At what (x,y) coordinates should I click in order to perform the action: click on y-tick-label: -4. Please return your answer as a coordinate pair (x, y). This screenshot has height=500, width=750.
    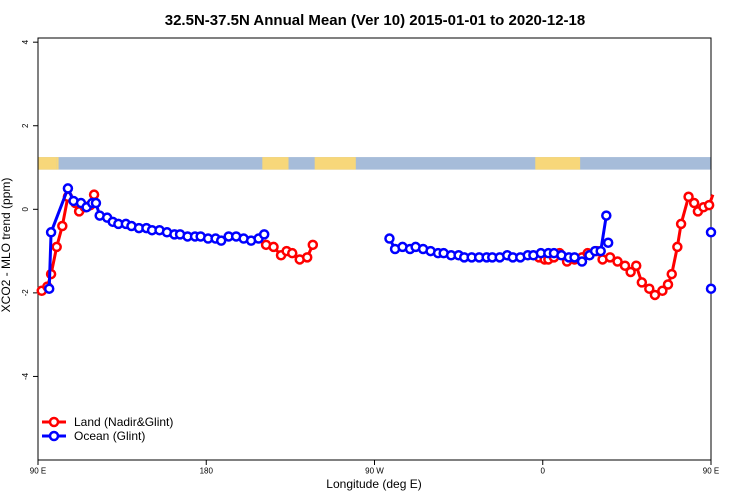
    Looking at the image, I should click on (25, 376).